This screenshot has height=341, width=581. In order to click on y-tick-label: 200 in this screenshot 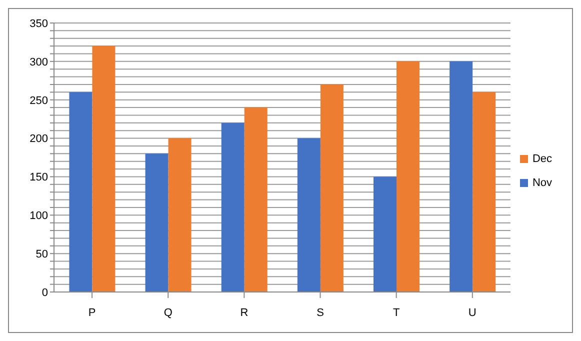, I will do `click(39, 139)`.